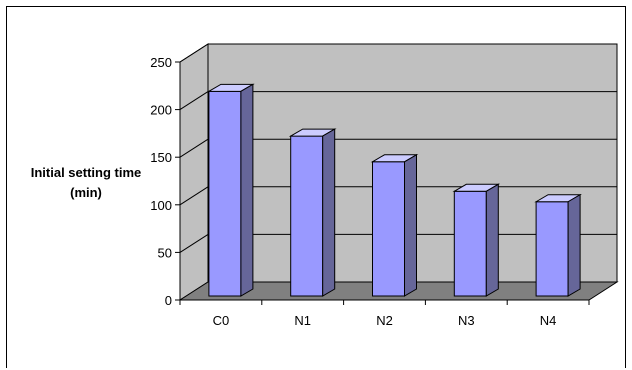 The height and width of the screenshot is (370, 632). Describe the element at coordinates (548, 320) in the screenshot. I see `x-tick-label: N4` at that location.